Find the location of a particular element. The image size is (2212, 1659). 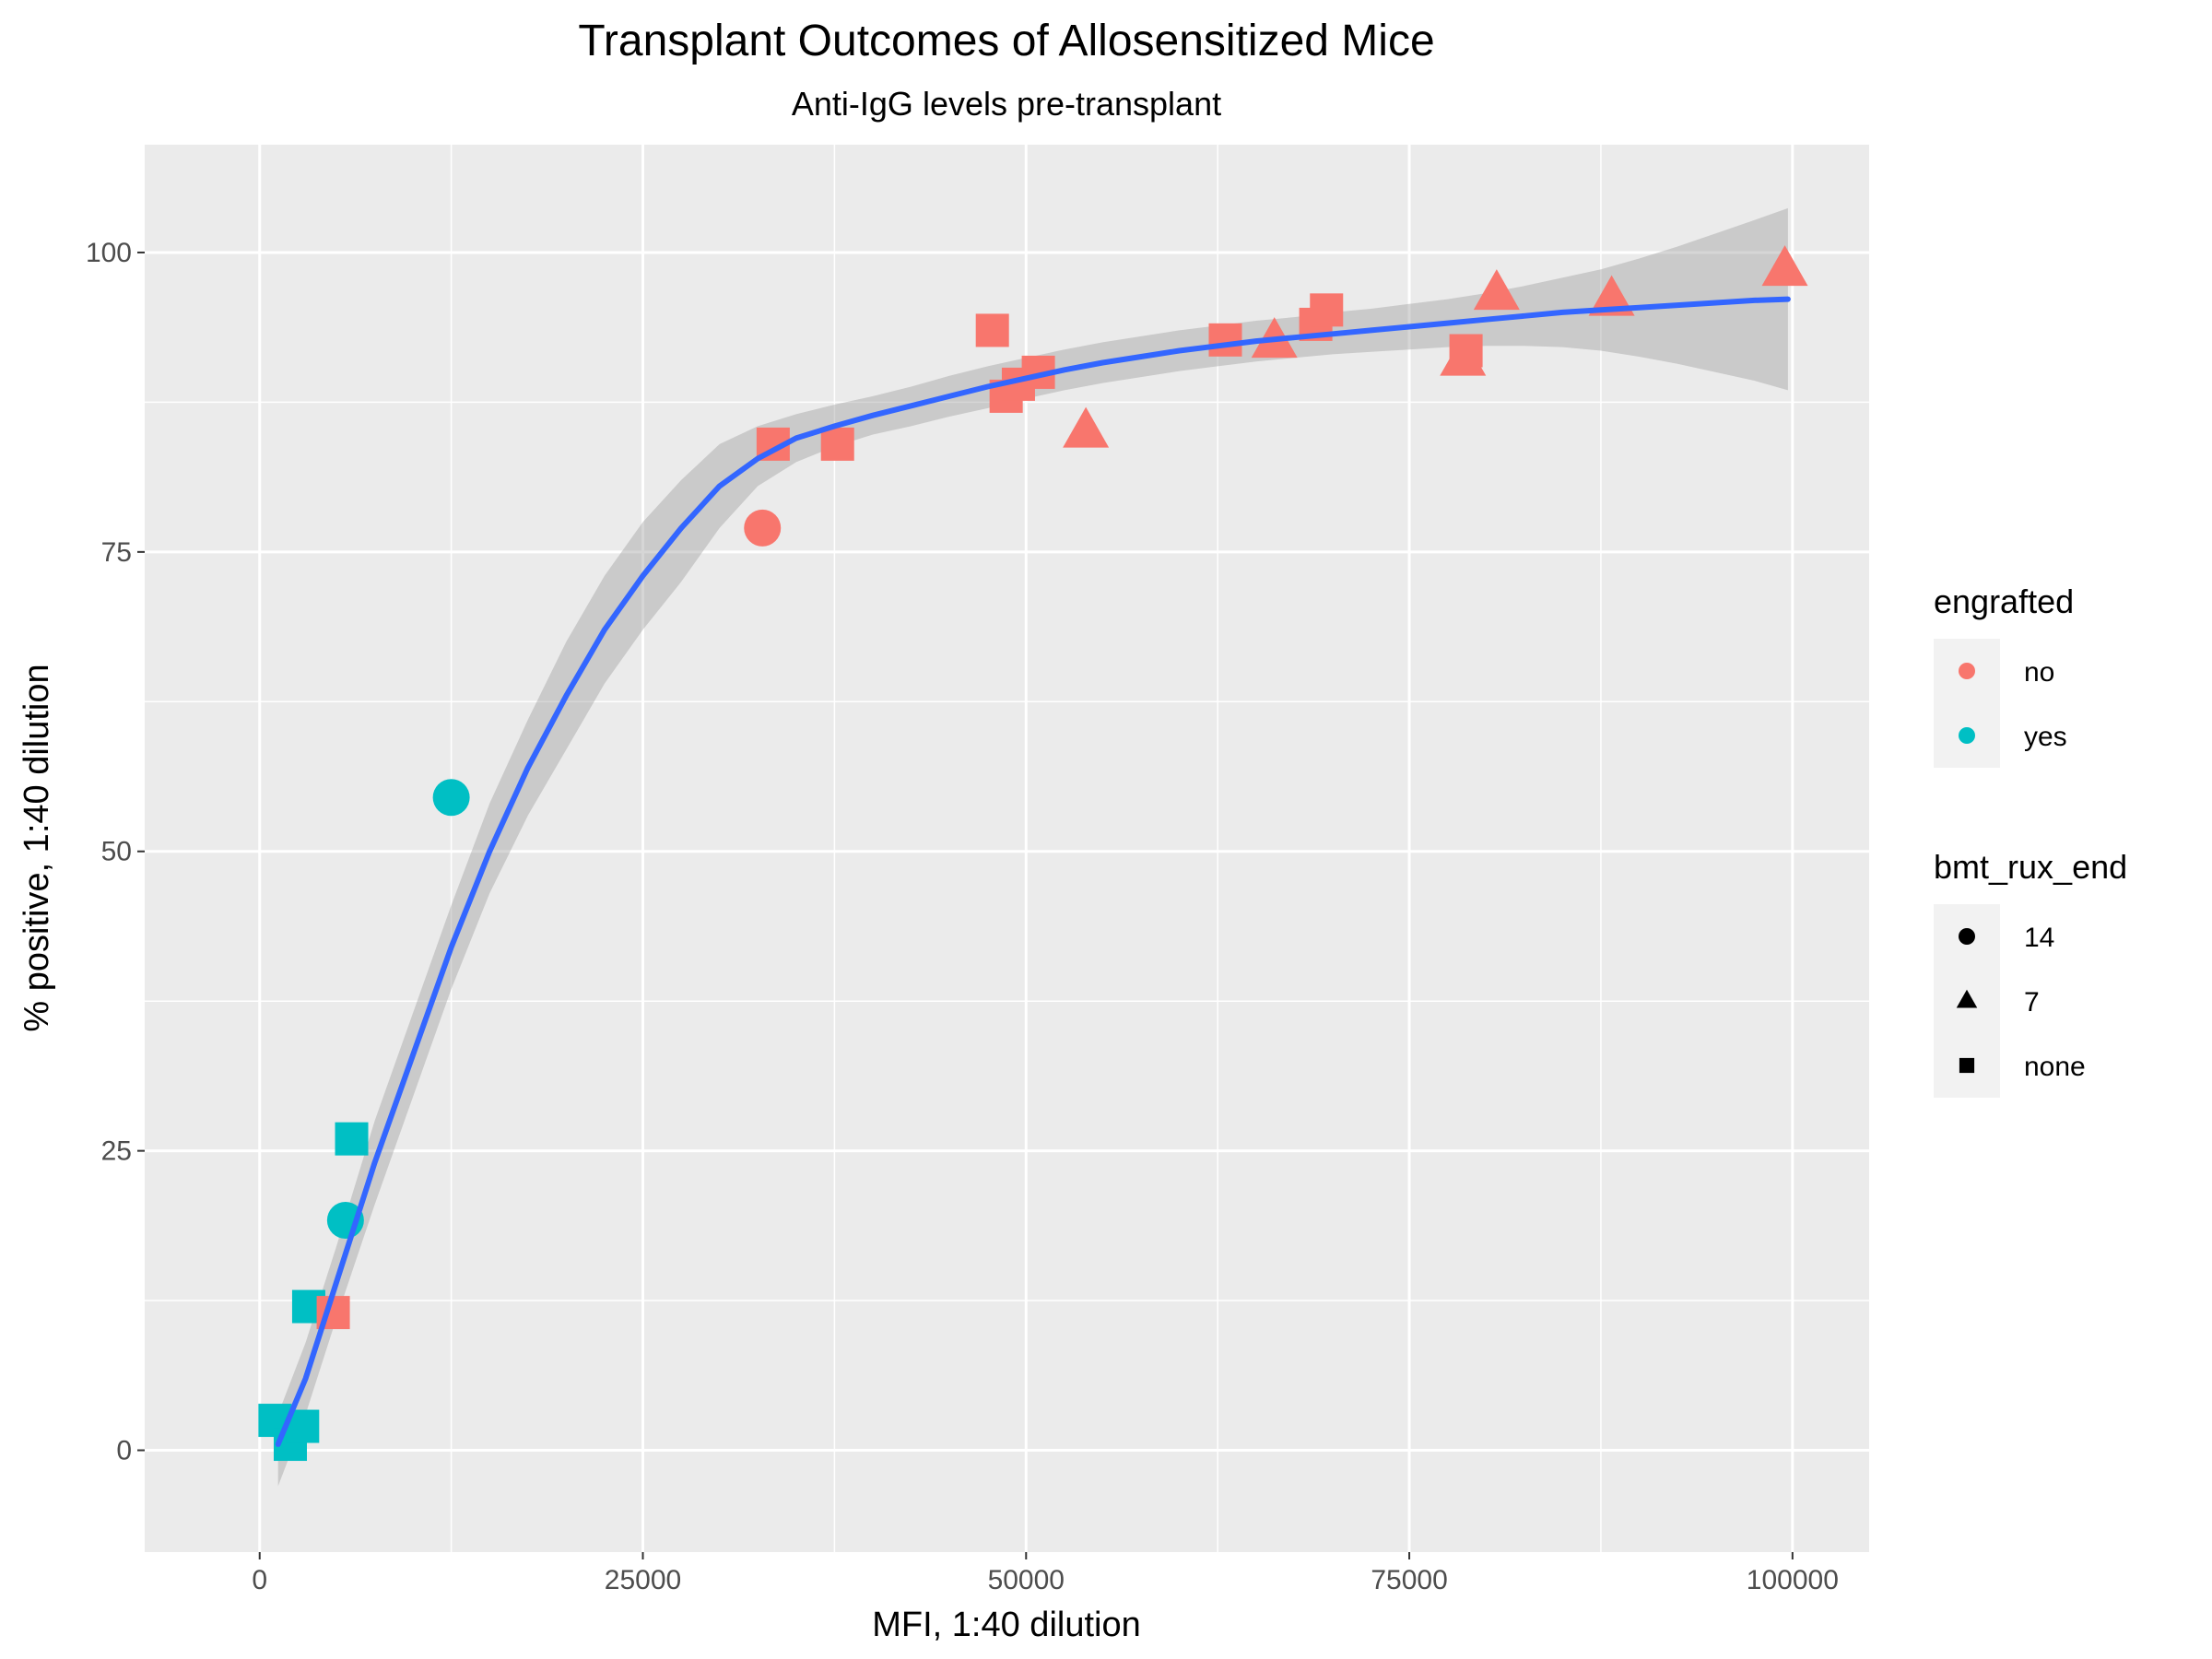

y-tick-label: 100 is located at coordinates (109, 253).